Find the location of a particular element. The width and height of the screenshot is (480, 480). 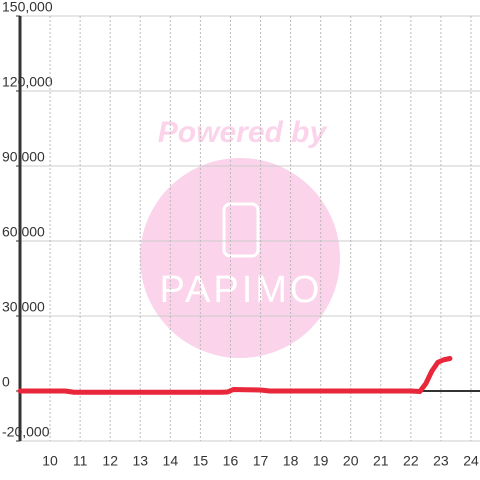

x-tick-label: 10 is located at coordinates (50, 461).